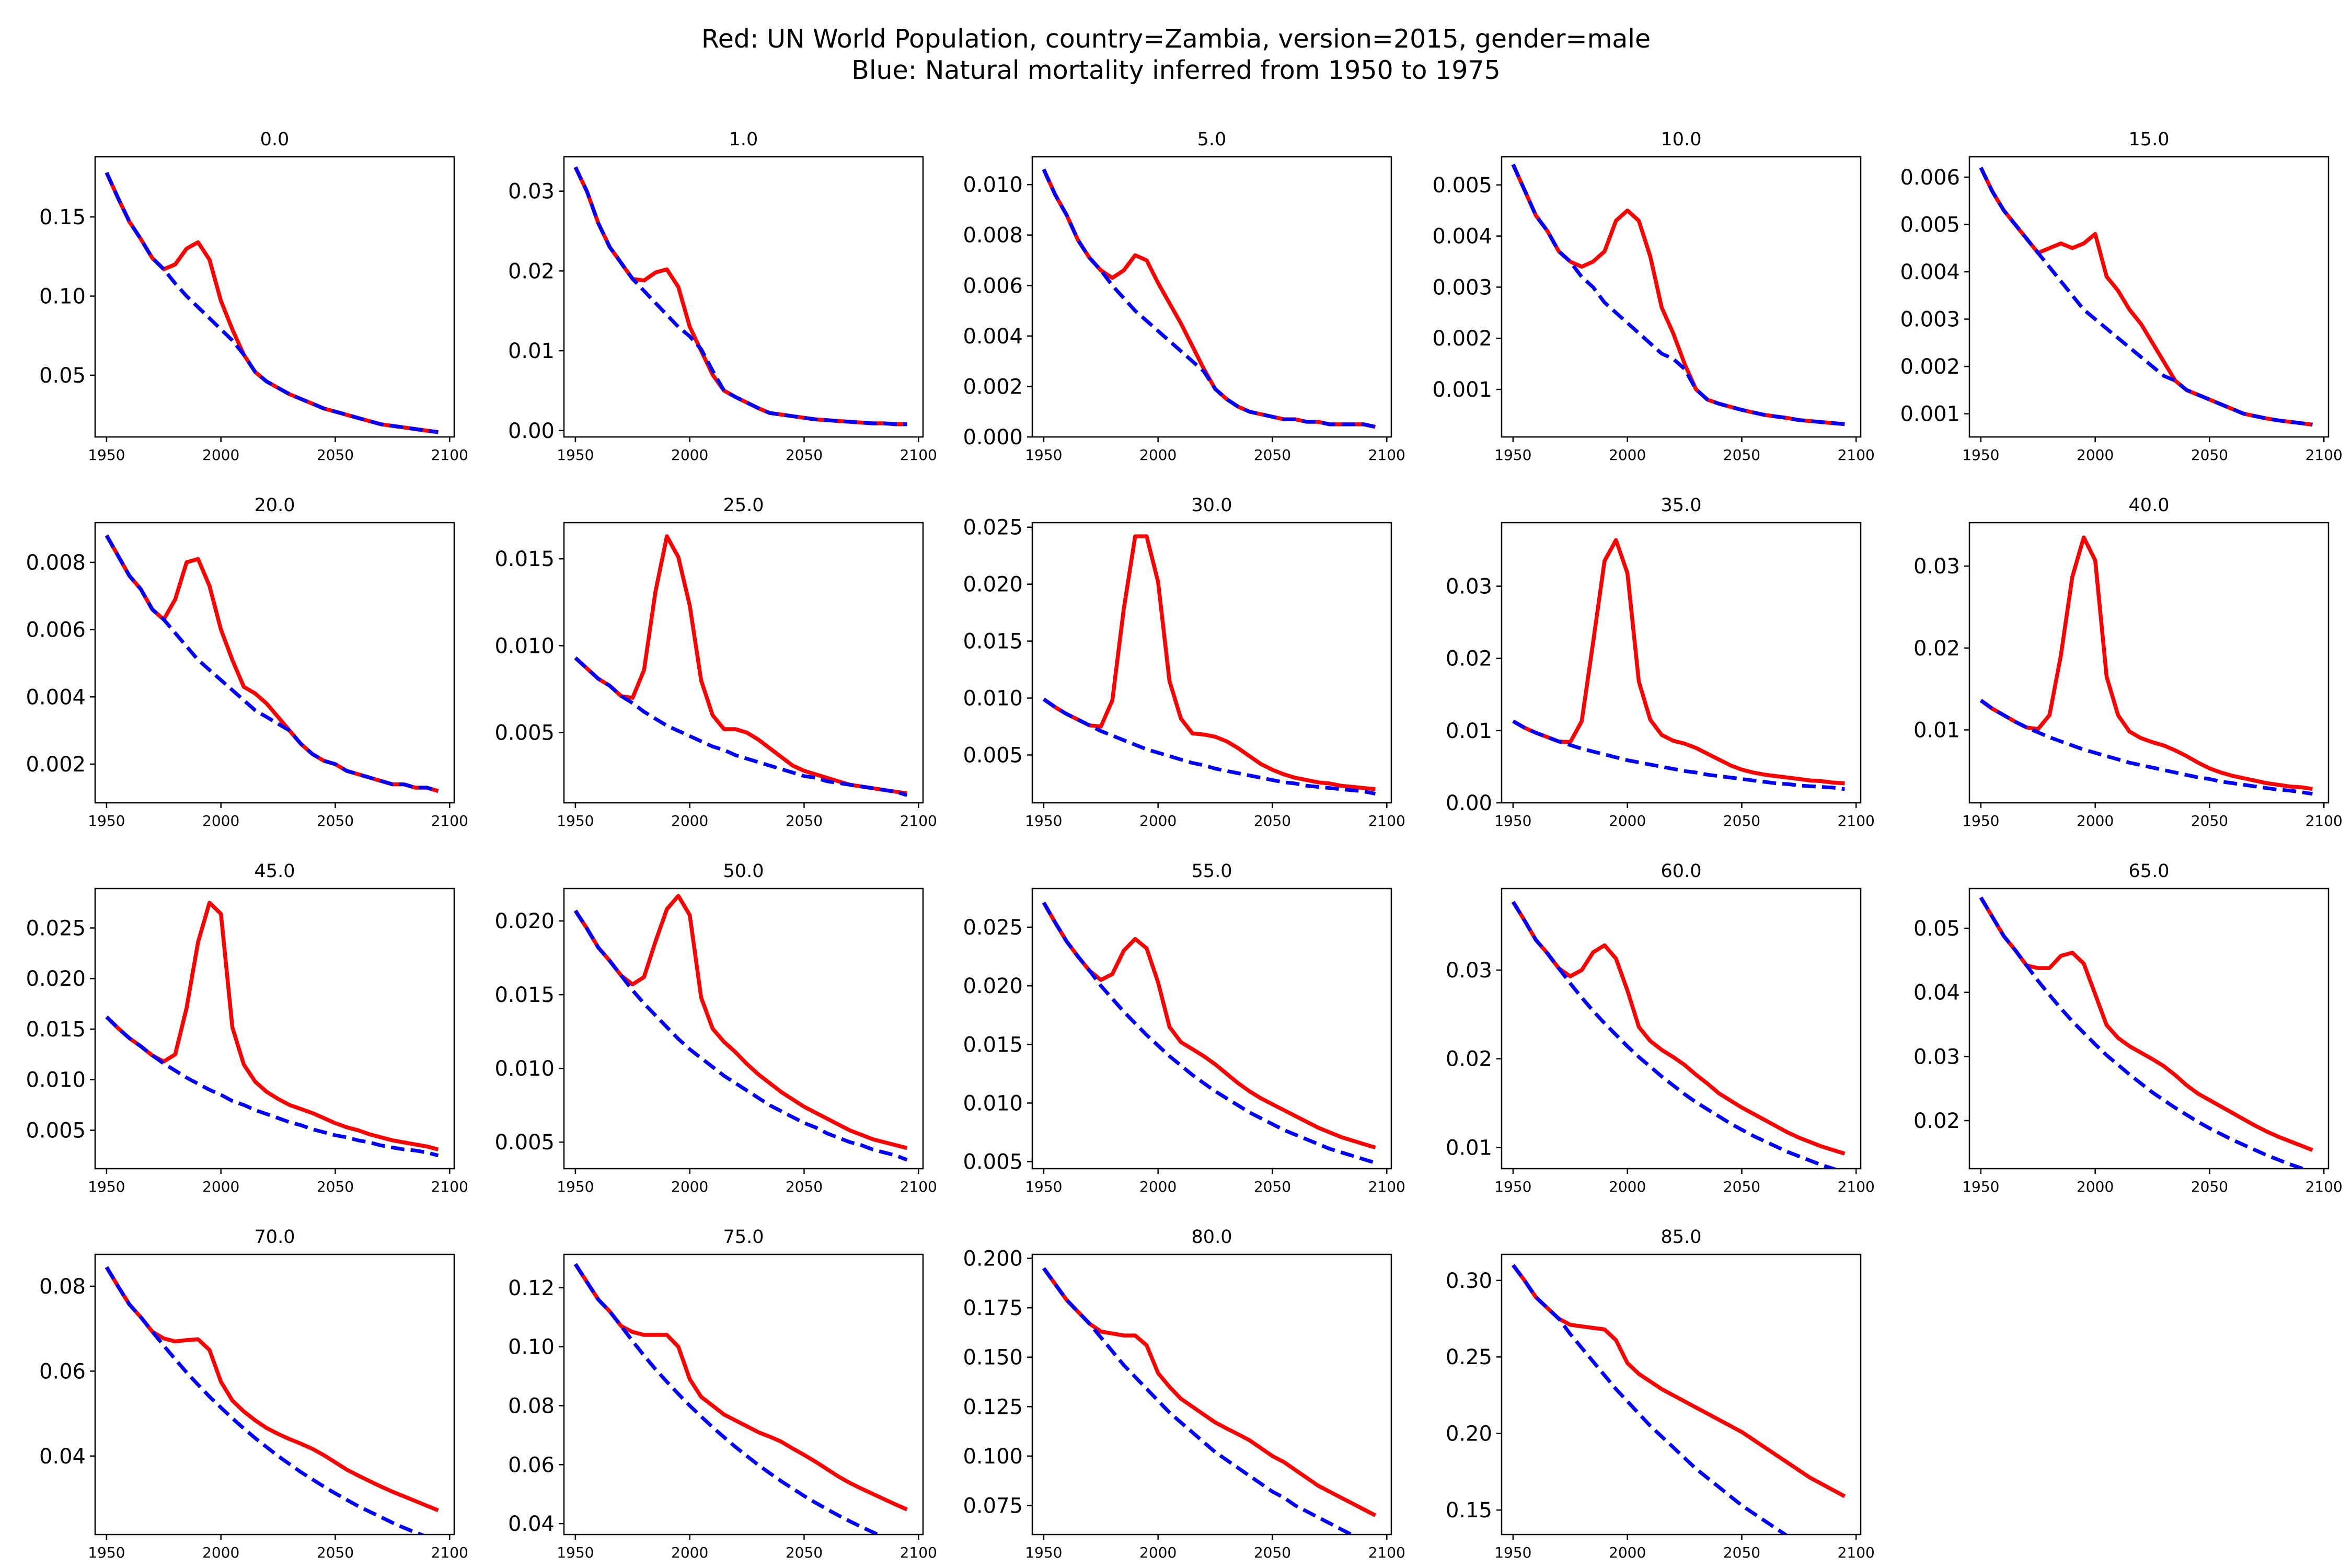  I want to click on y-tick-label: 0.25, so click(1469, 1357).